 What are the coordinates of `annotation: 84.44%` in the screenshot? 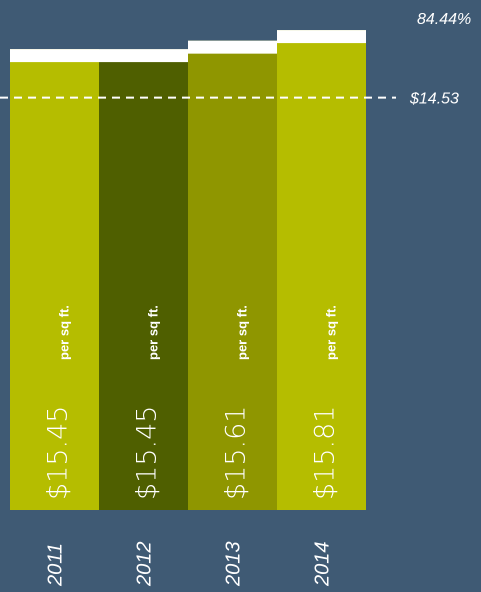 It's located at (444, 19).